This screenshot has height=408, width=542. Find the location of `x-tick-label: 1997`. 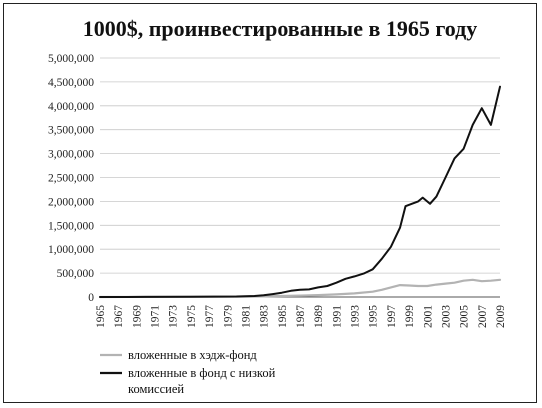

x-tick-label: 1997 is located at coordinates (392, 316).